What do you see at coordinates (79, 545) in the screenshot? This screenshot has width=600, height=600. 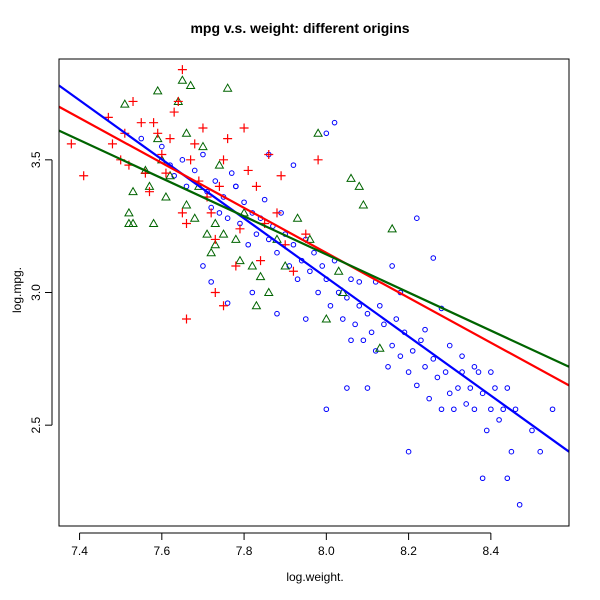 I see `x-tick: 7.4` at bounding box center [79, 545].